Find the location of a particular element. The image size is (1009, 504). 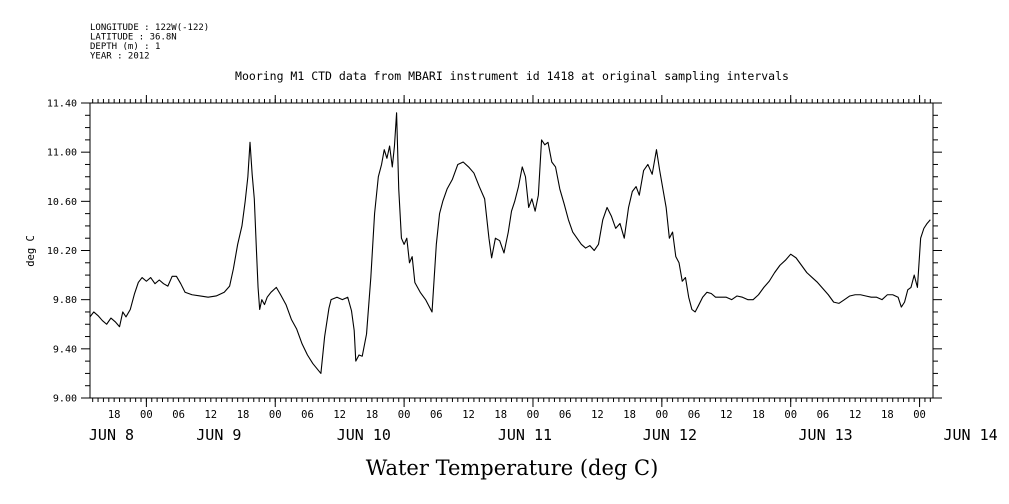

y-tick-label: 9.00 is located at coordinates (65, 399).